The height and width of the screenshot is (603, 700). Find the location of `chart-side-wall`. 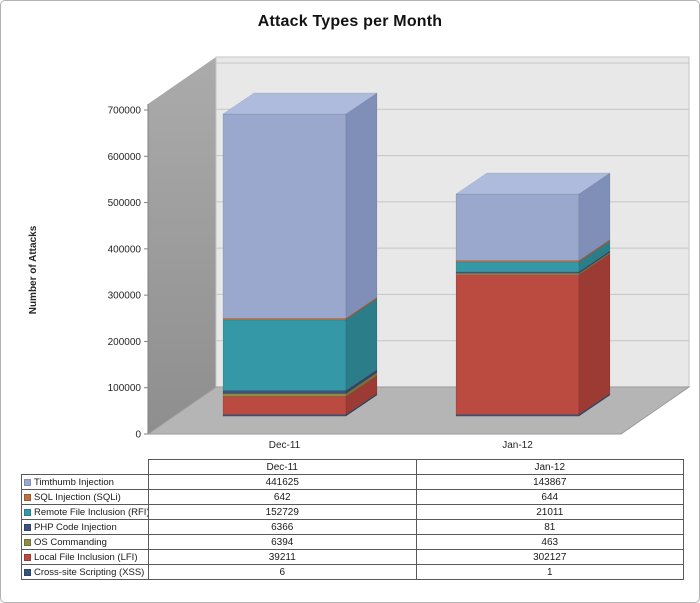

chart-side-wall is located at coordinates (182, 245).